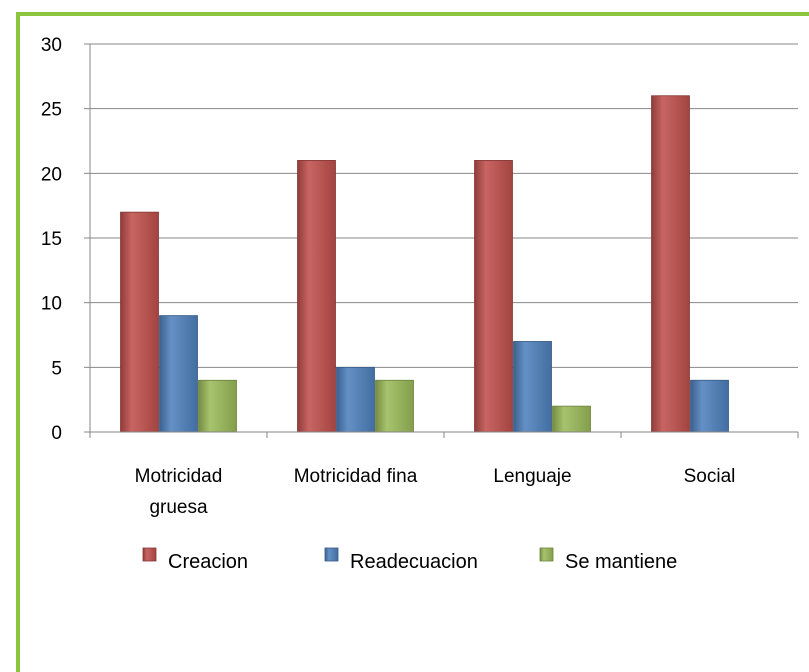  Describe the element at coordinates (414, 562) in the screenshot. I see `legend-label: Readecuacion` at that location.